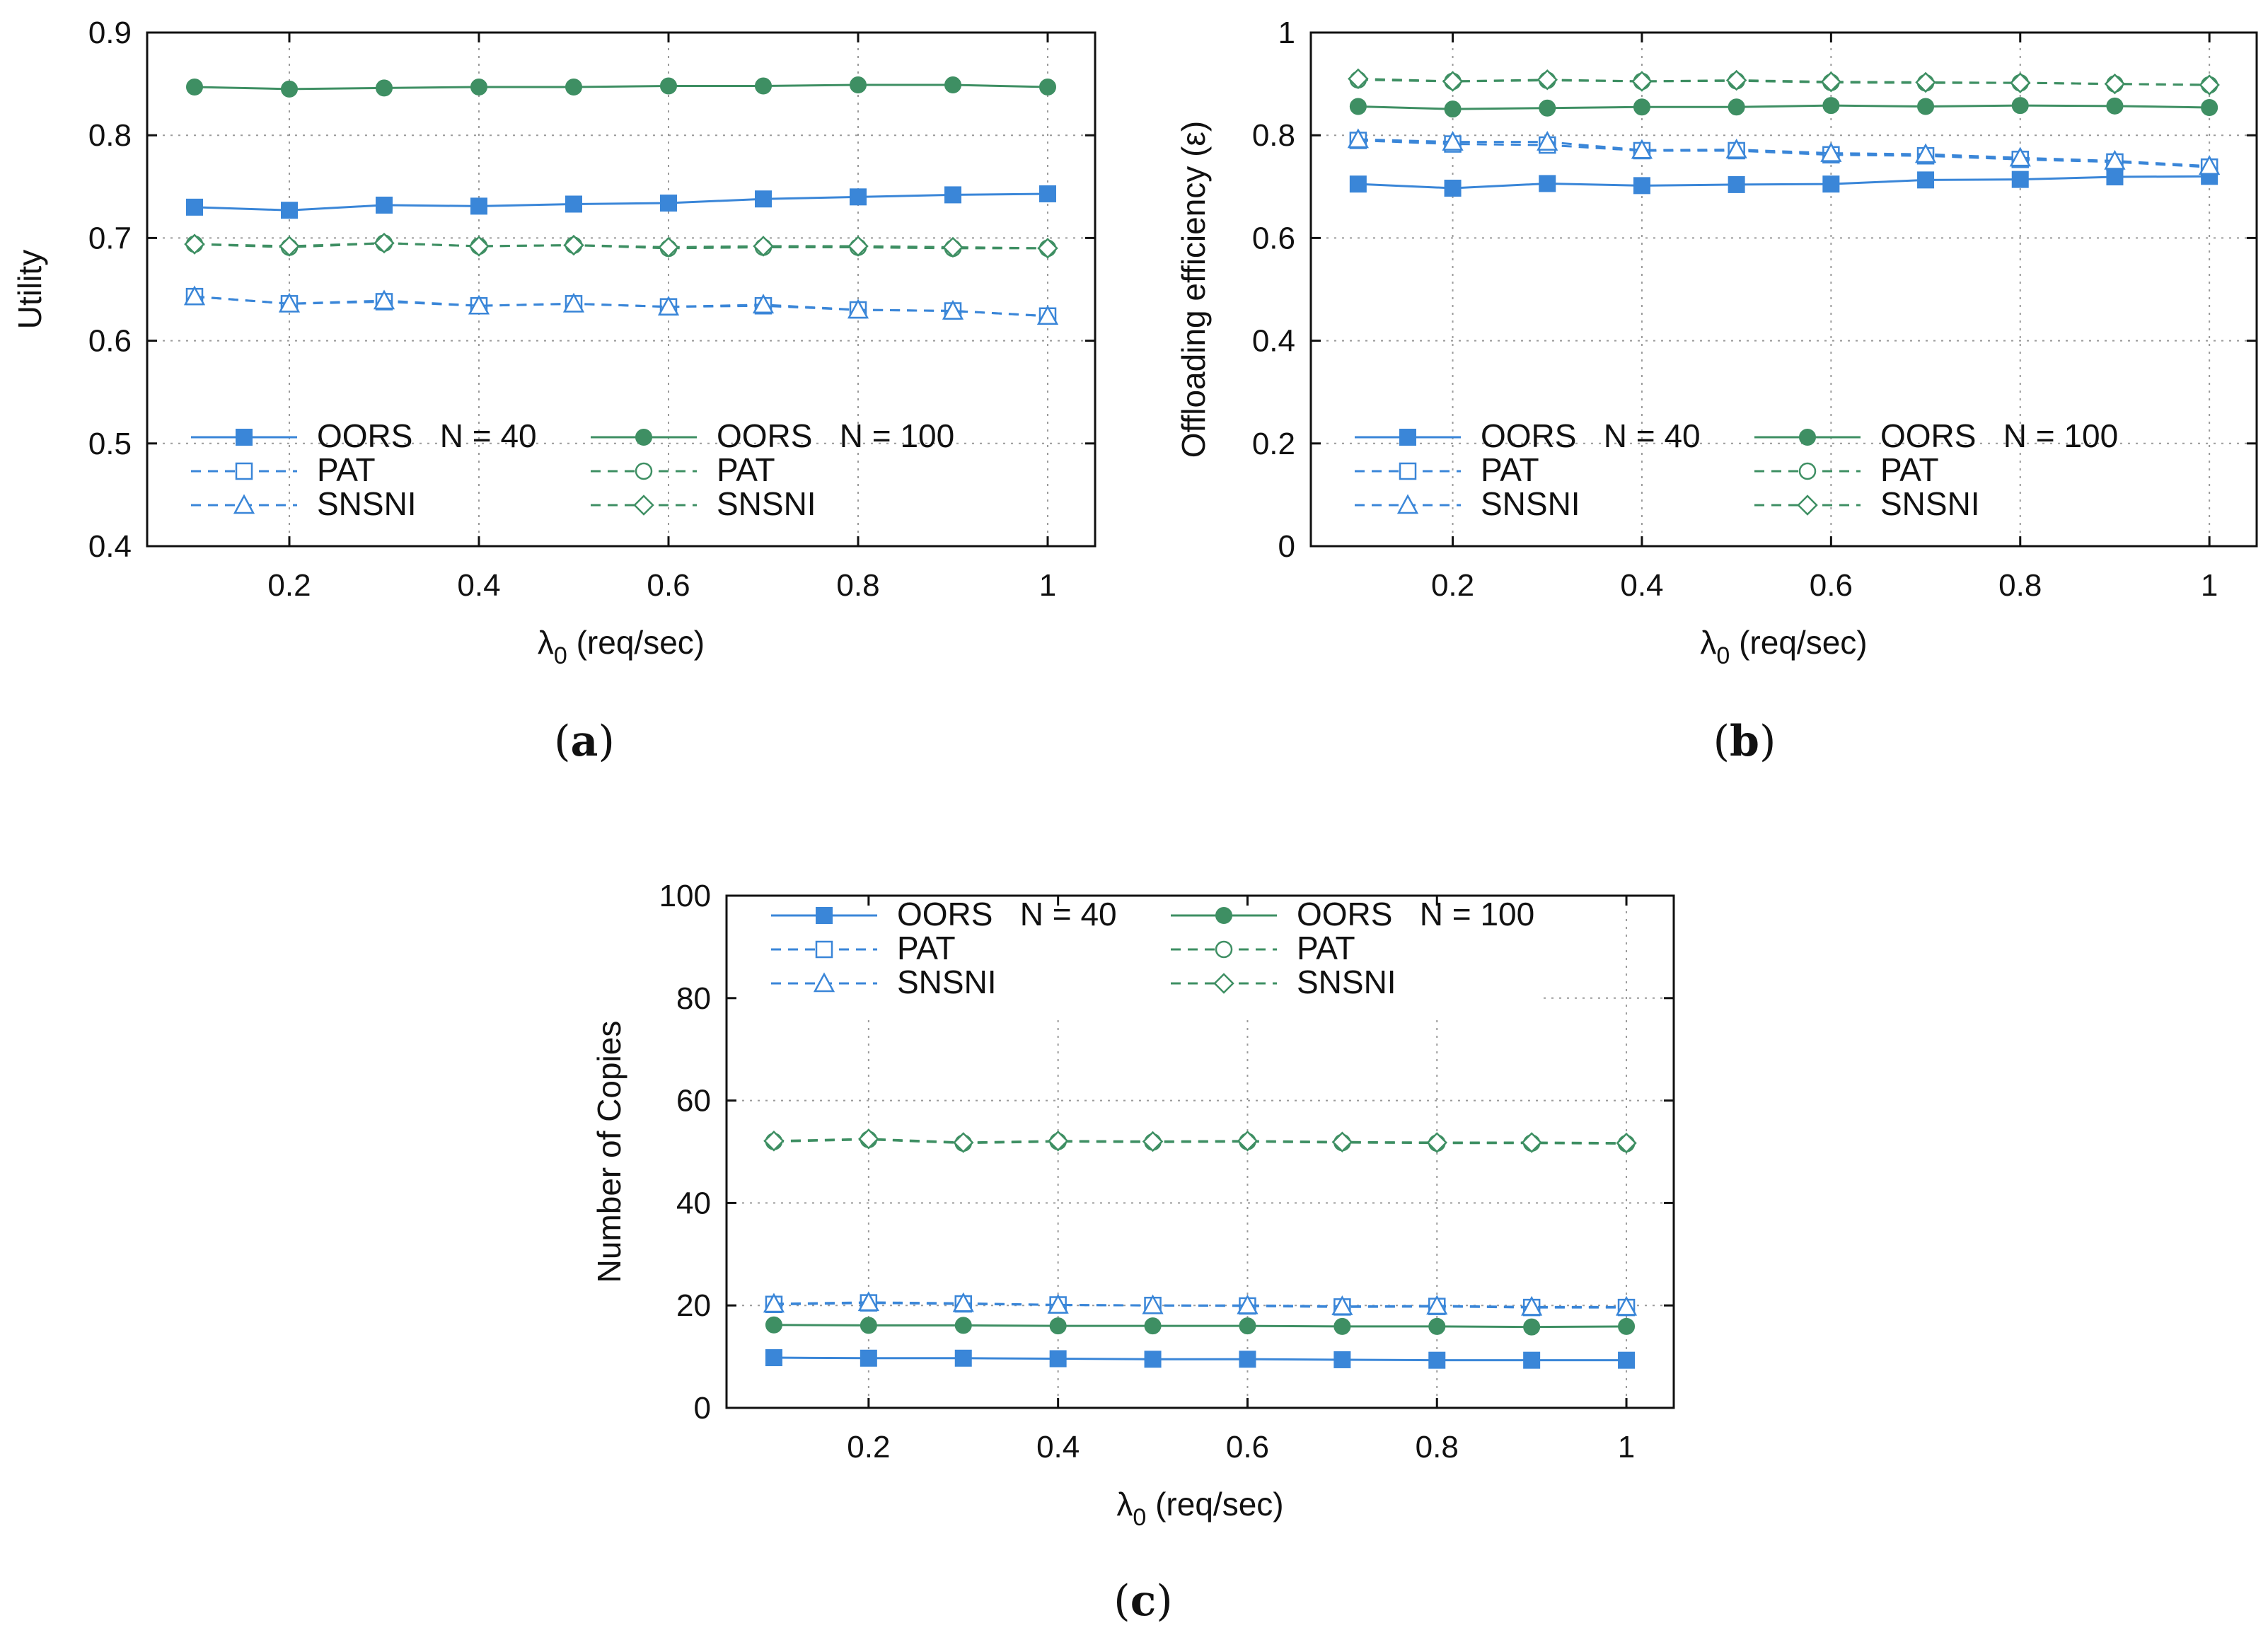 Image resolution: width=2268 pixels, height=1647 pixels. Describe the element at coordinates (685, 896) in the screenshot. I see `y-tick-label: 100` at that location.